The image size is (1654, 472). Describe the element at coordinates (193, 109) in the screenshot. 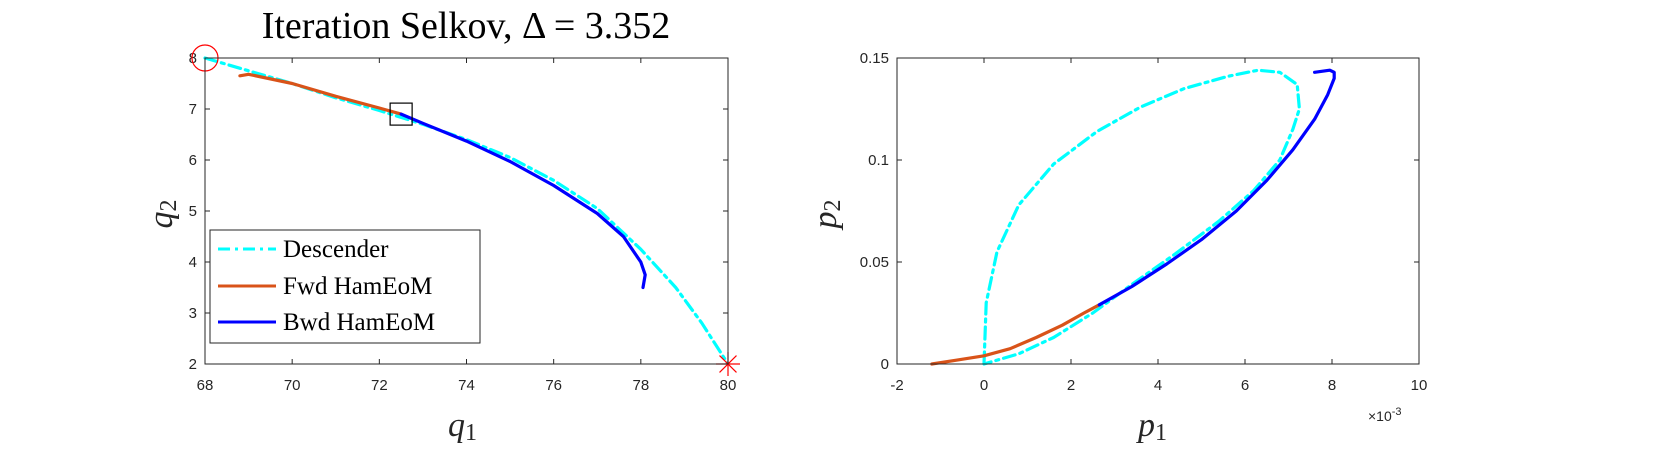

I see `y-tick-label: 7` at that location.